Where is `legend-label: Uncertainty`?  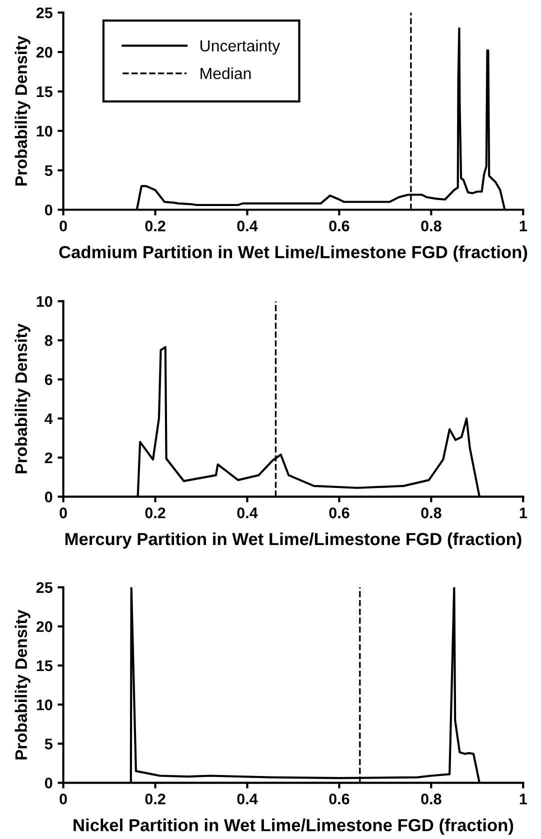 legend-label: Uncertainty is located at coordinates (240, 47).